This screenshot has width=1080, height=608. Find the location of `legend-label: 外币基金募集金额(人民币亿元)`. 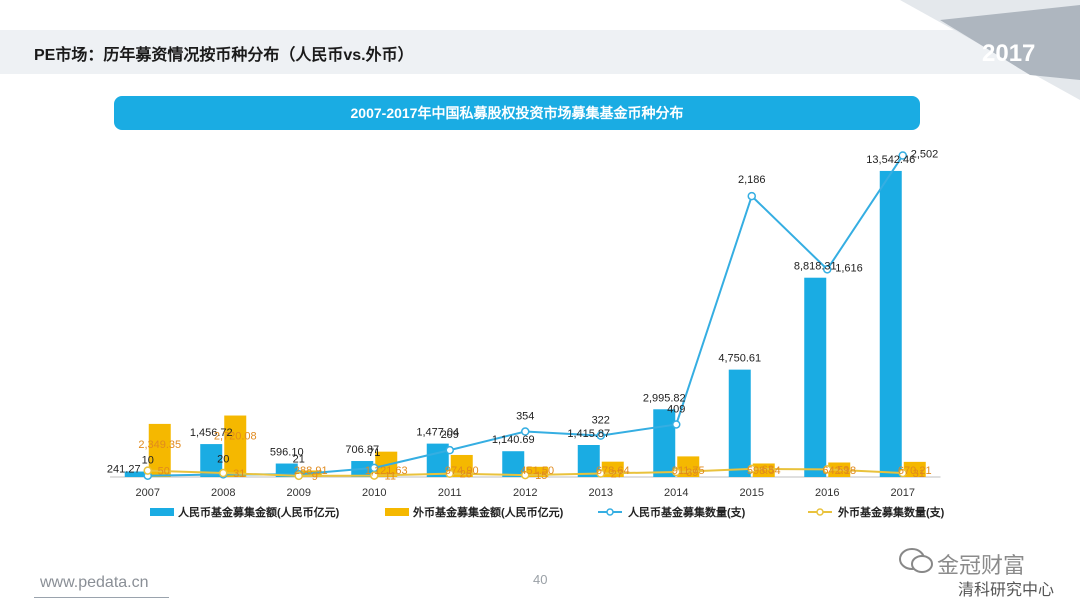

legend-label: 外币基金募集金额(人民币亿元) is located at coordinates (488, 512).